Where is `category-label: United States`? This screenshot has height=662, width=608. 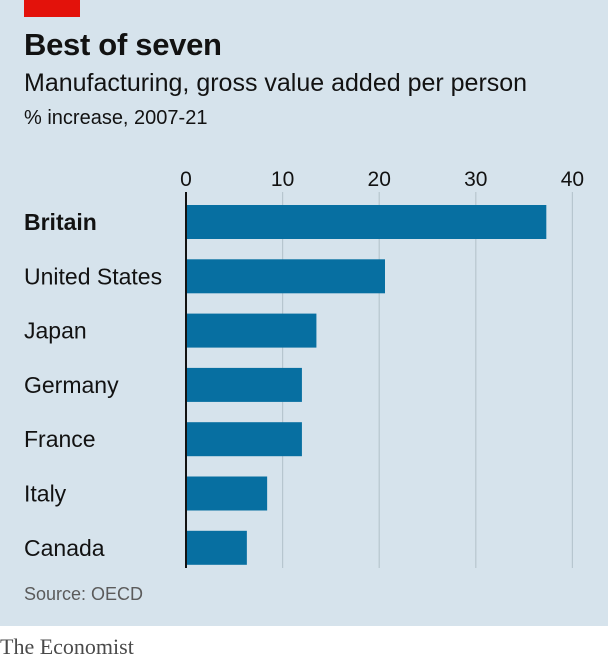 category-label: United States is located at coordinates (93, 276).